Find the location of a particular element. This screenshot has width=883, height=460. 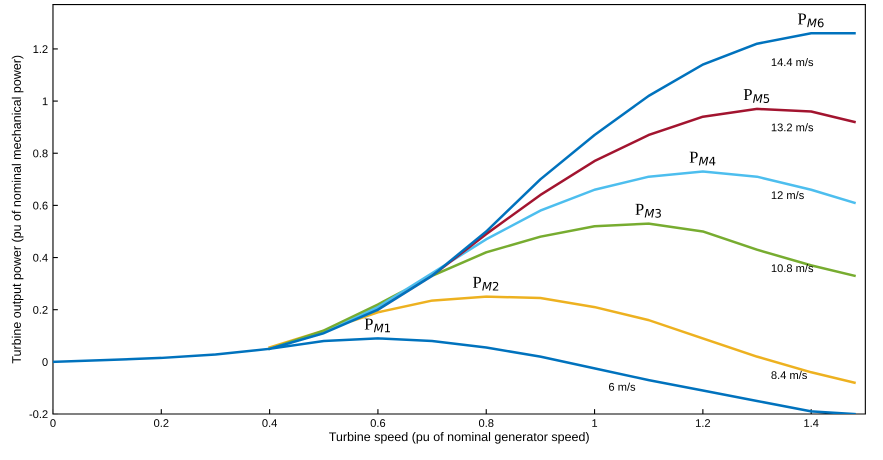

y-tick-label: 0.2 is located at coordinates (40, 310).